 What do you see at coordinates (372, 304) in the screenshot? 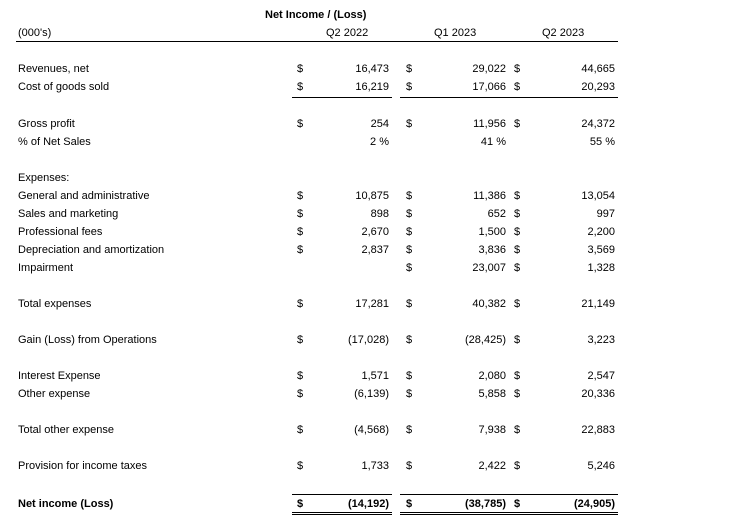
I see `cell-value: 17,281` at bounding box center [372, 304].